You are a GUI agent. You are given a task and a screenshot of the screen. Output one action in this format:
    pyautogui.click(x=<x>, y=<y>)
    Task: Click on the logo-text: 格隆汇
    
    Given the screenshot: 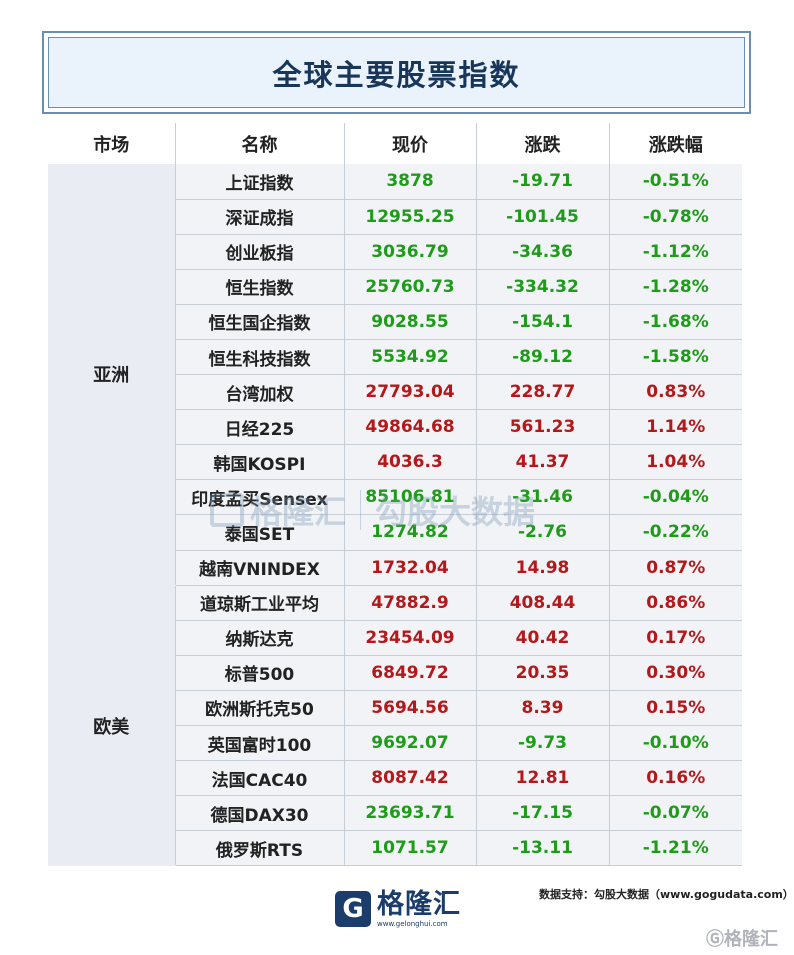 What is the action you would take?
    pyautogui.click(x=419, y=904)
    